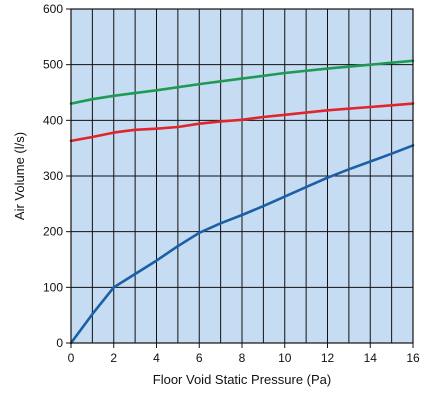 The width and height of the screenshot is (432, 394). I want to click on y-tick-label: 0, so click(59, 343).